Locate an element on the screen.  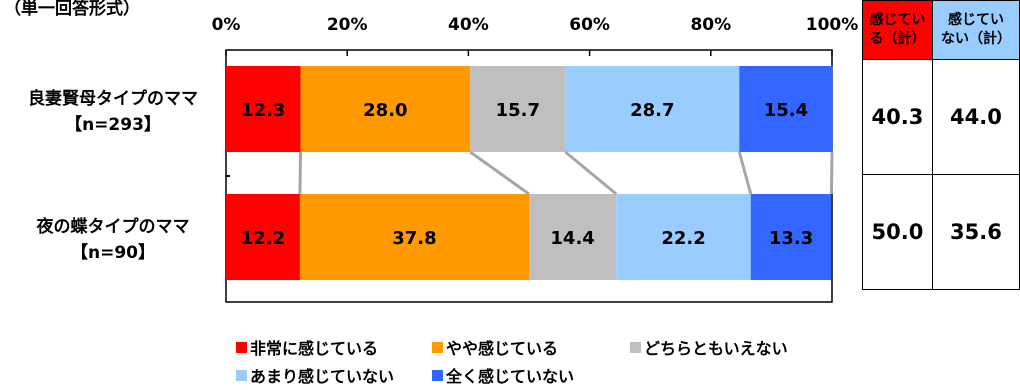
summary-header-feel: 感じてい る（計） is located at coordinates (897, 30).